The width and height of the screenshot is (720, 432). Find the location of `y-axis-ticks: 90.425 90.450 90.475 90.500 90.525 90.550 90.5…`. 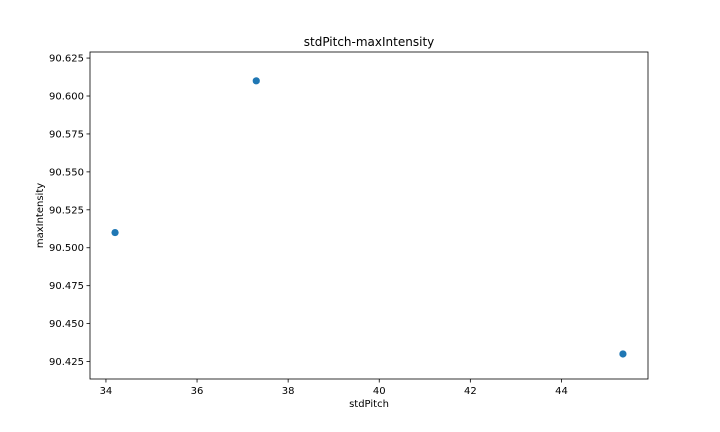

y-axis-ticks: 90.425 90.450 90.475 90.500 90.525 90.550 90.5… is located at coordinates (69, 211).